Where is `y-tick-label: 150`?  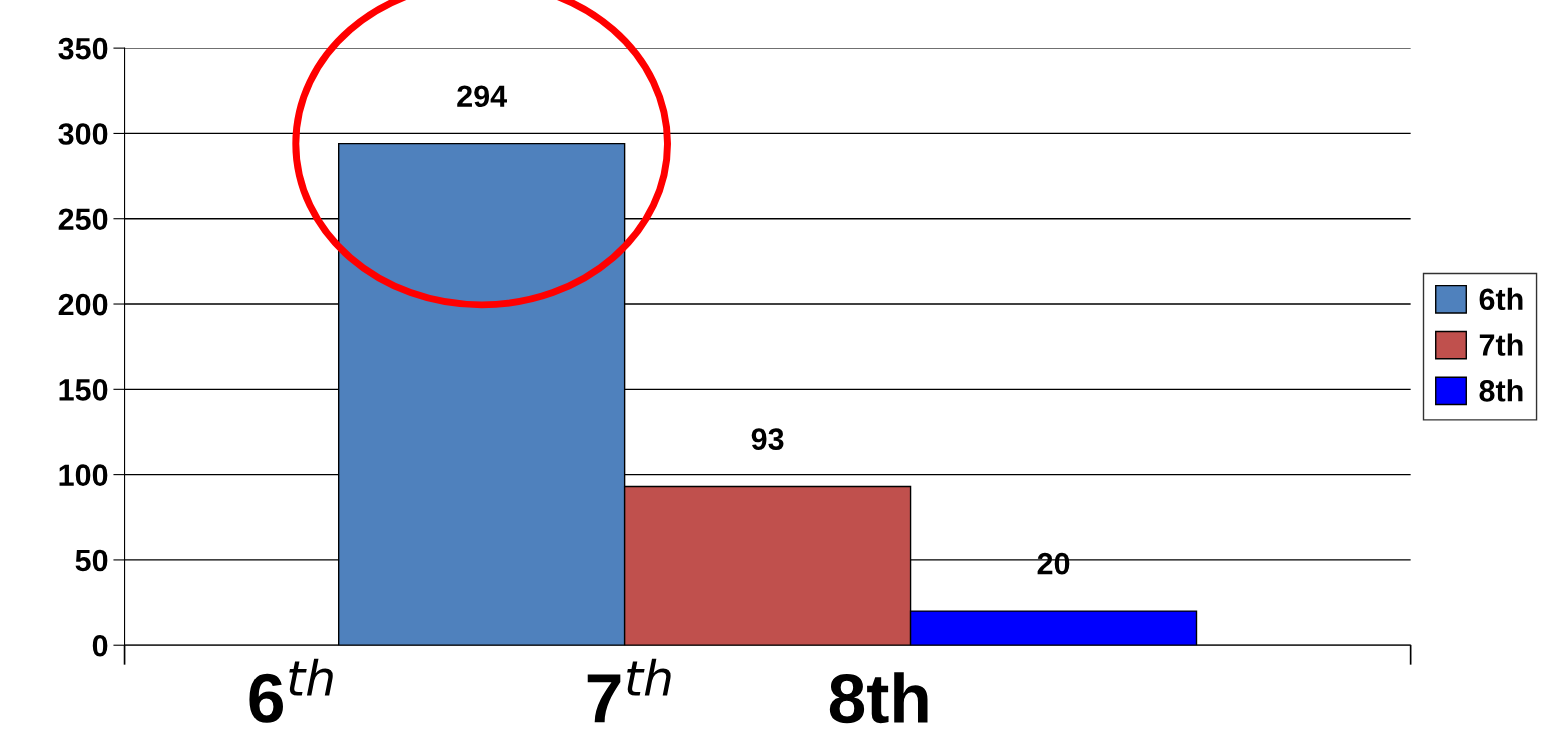
y-tick-label: 150 is located at coordinates (83, 390).